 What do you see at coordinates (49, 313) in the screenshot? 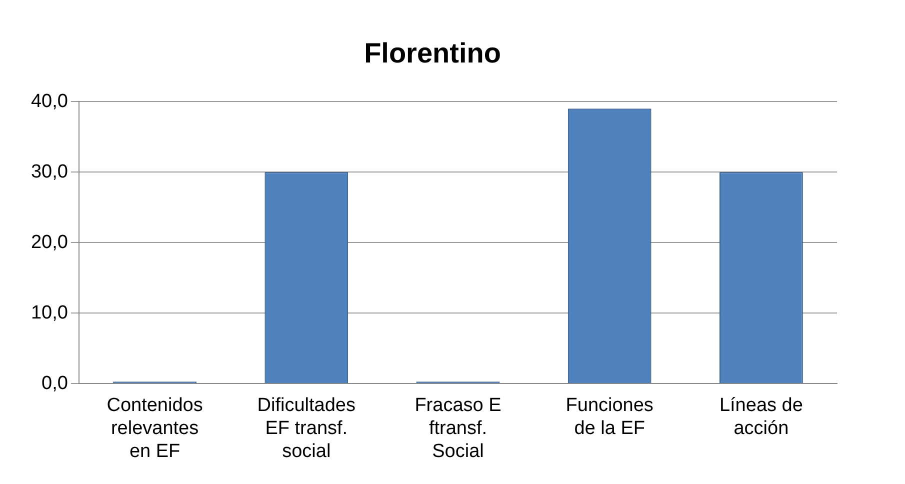
I see `y-tick-label: 10,0` at bounding box center [49, 313].